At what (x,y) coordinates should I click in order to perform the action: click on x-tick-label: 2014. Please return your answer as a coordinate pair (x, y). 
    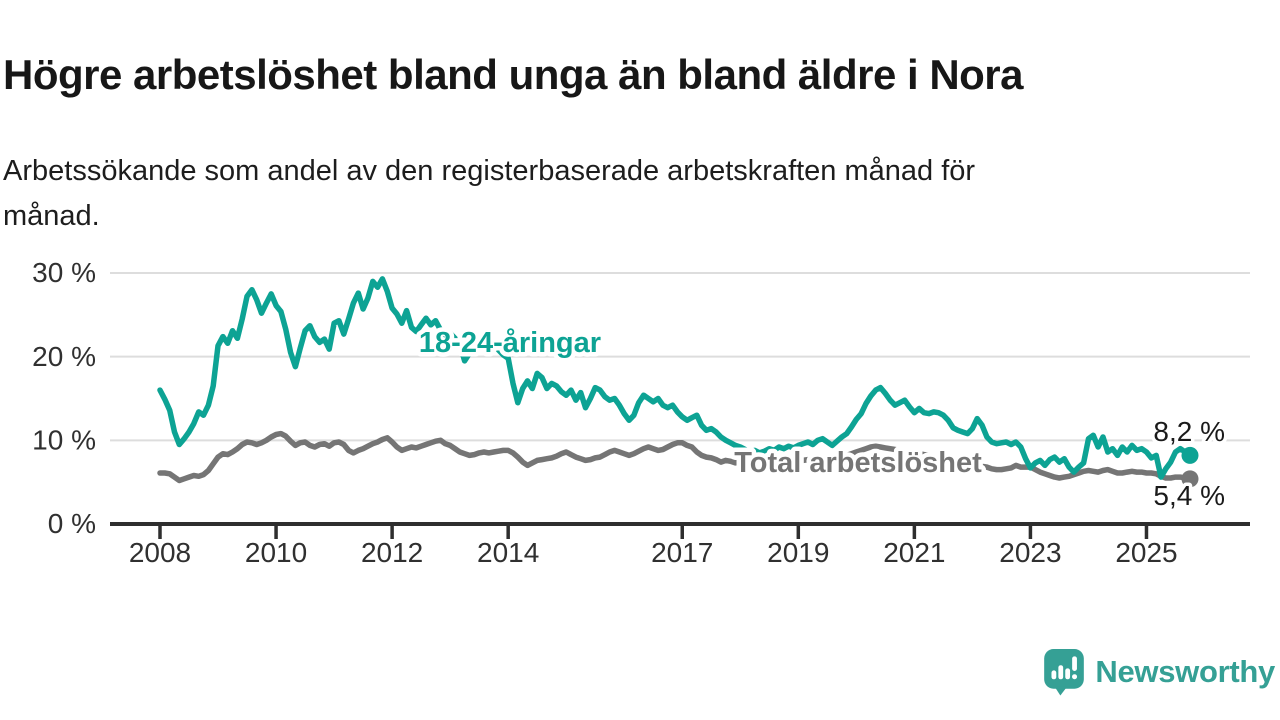
    Looking at the image, I should click on (508, 552).